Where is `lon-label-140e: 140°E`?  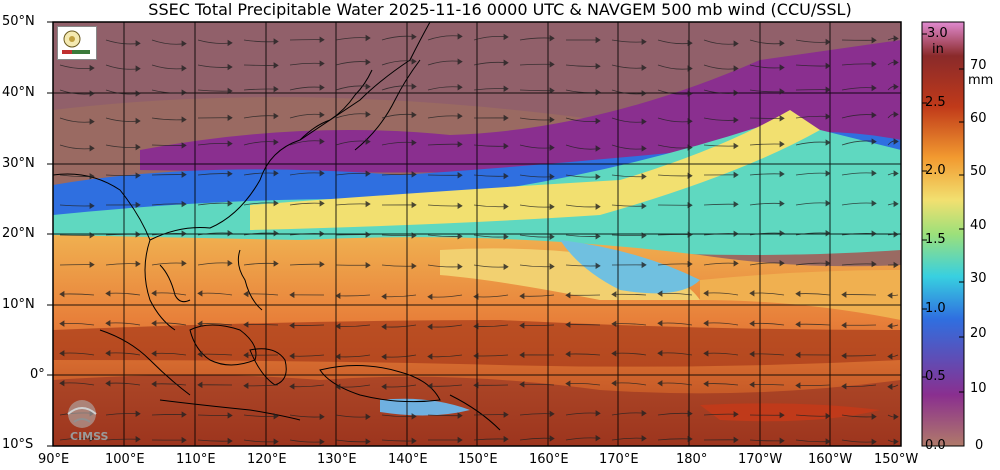
lon-label-140e: 140°E is located at coordinates (408, 459).